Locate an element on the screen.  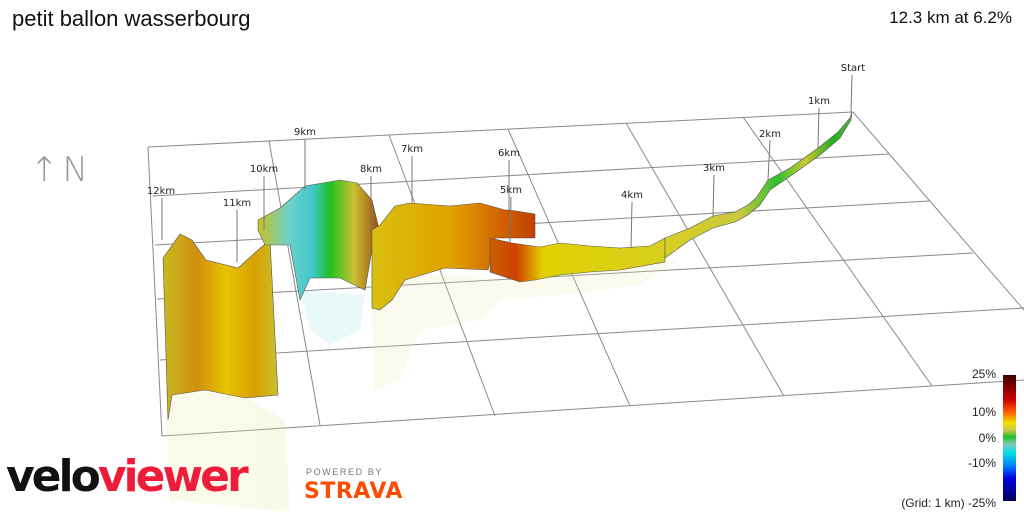
legend-label-0: 0% is located at coordinates (987, 438).